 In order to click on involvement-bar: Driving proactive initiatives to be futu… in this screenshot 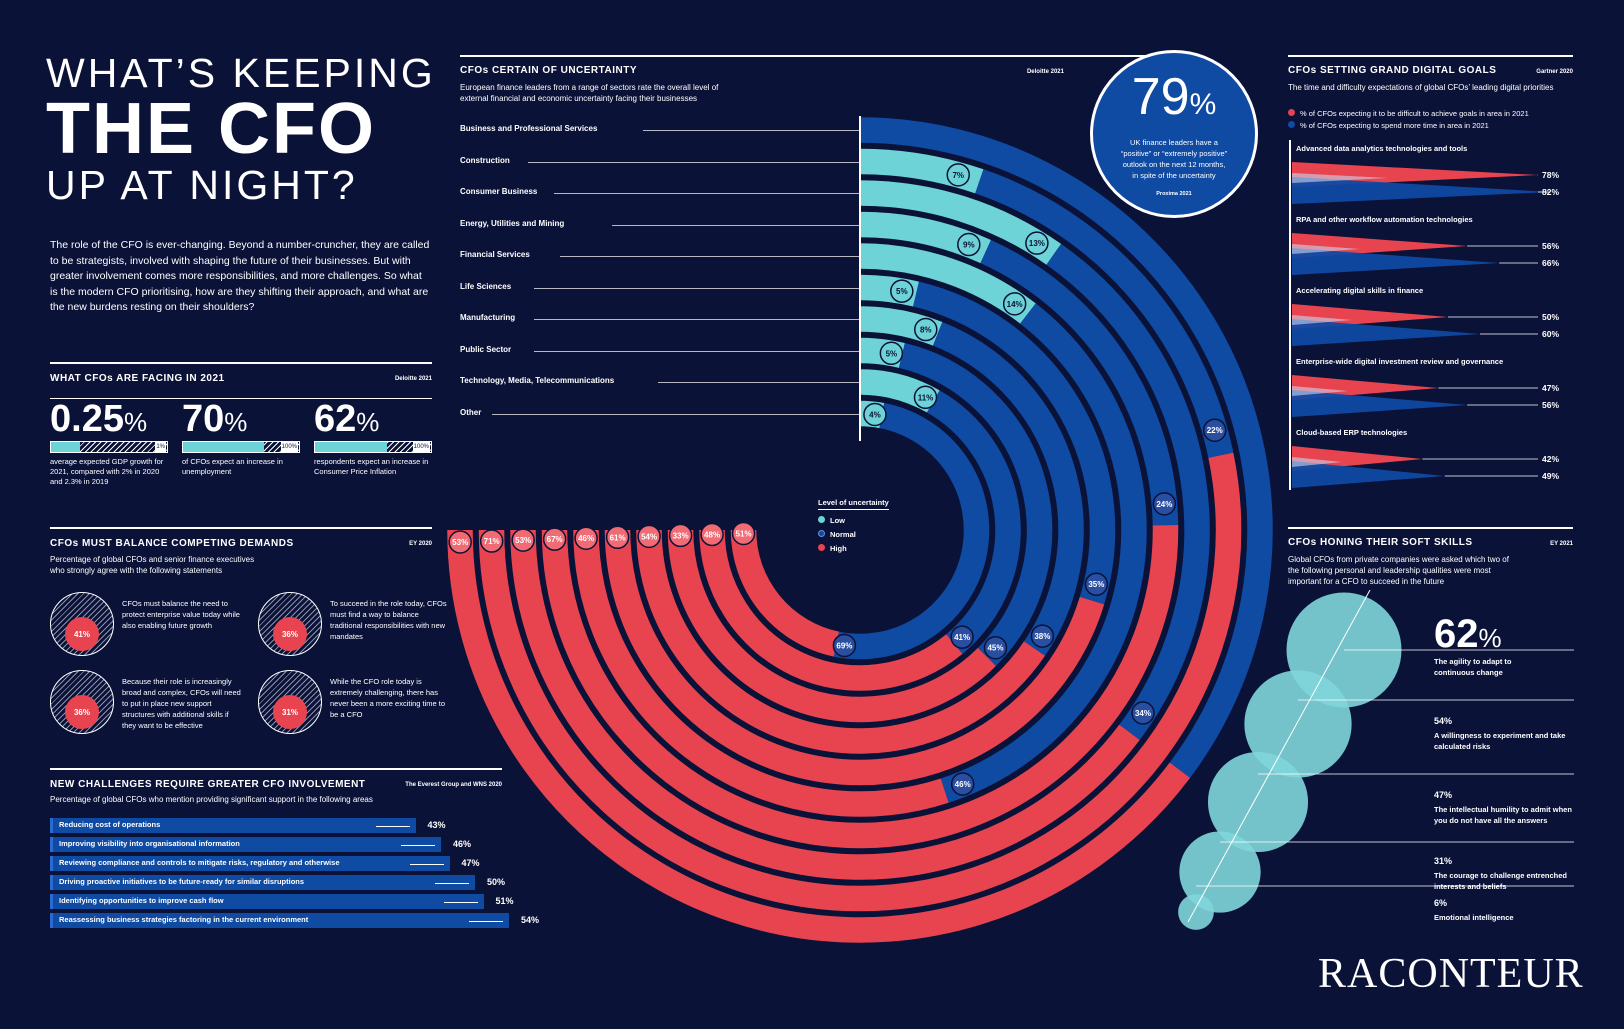, I will do `click(262, 882)`.